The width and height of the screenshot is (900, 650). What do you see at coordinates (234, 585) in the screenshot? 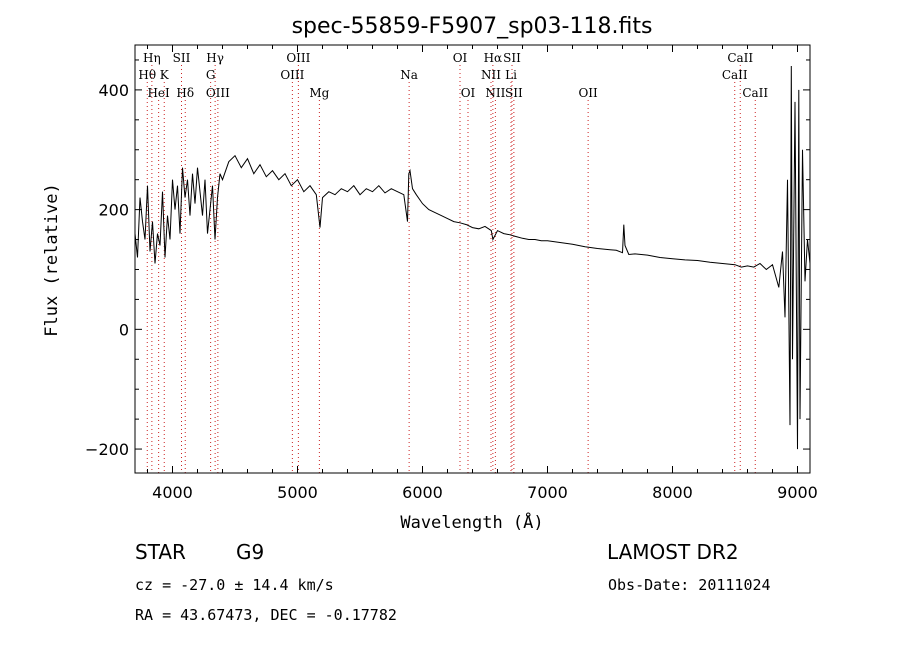
I see `redshift: cz = -27.0 ± 14.4 km/s` at bounding box center [234, 585].